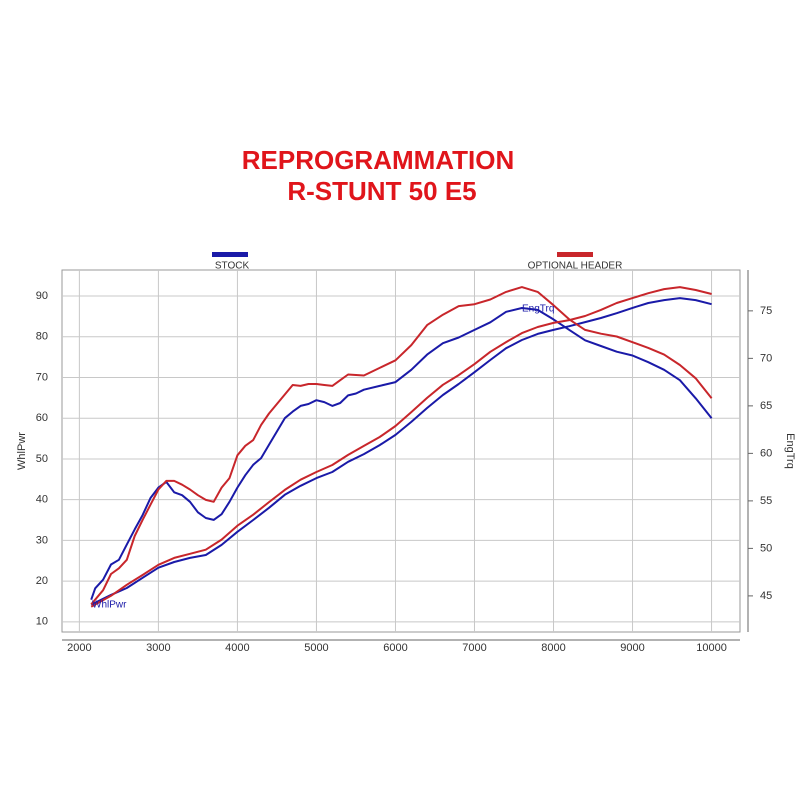 This screenshot has height=800, width=800. Describe the element at coordinates (790, 451) in the screenshot. I see `y2-axis-label: EngTrq` at that location.